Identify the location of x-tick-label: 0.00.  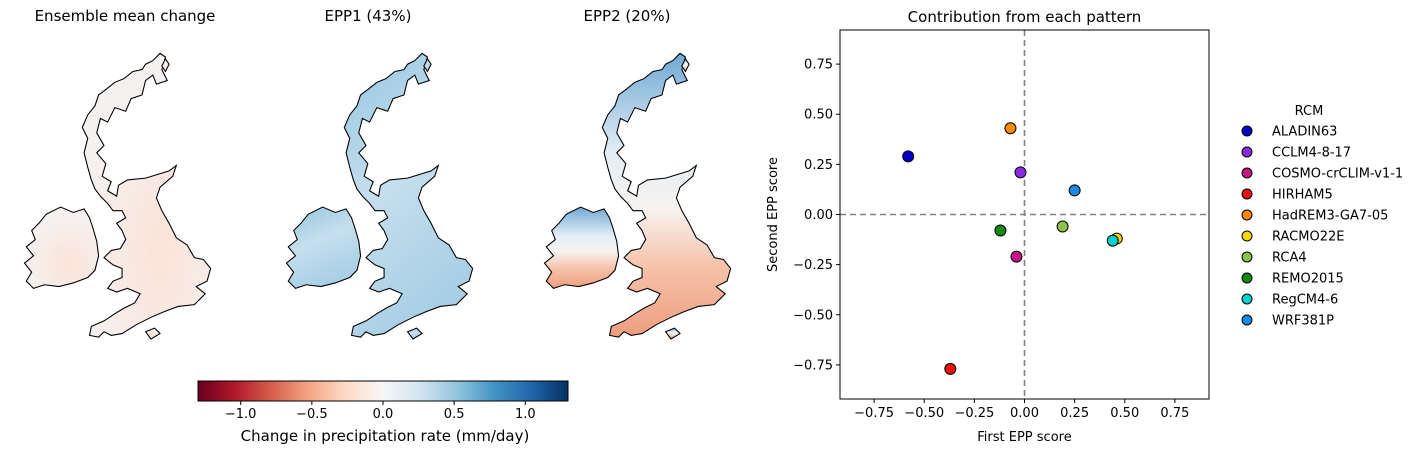
(1024, 413).